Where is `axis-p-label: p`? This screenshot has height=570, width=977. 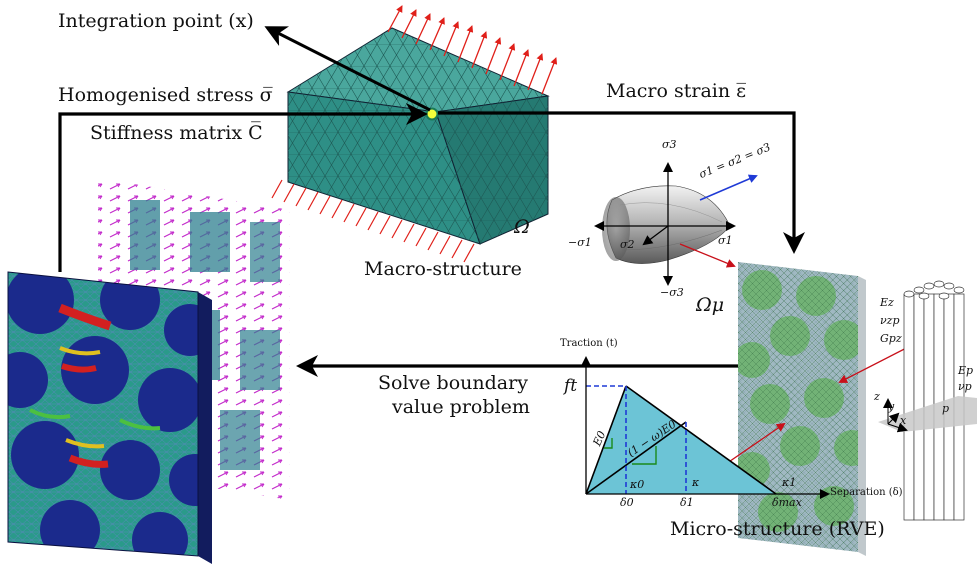
axis-p-label: p is located at coordinates (946, 408).